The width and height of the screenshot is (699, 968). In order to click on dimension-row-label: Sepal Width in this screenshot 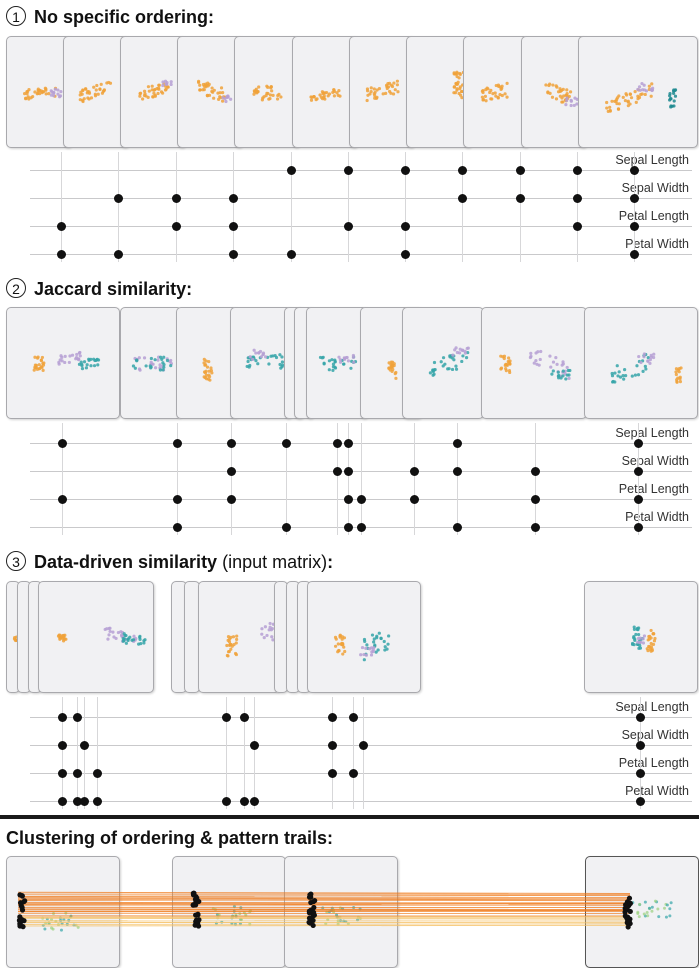, I will do `click(655, 735)`.